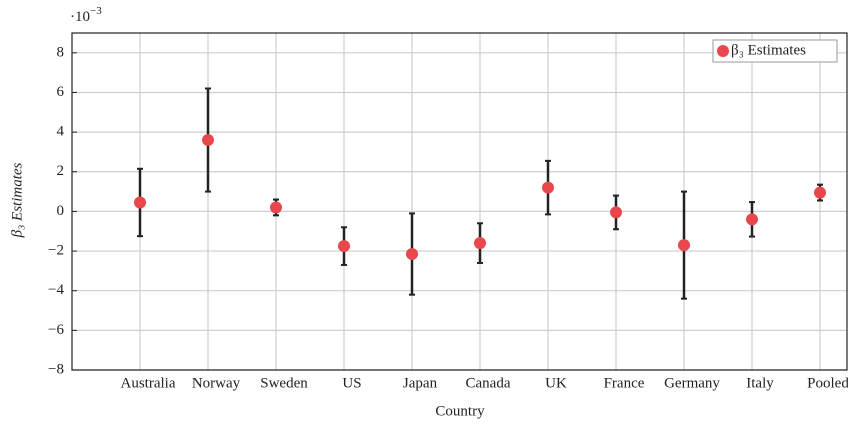  Describe the element at coordinates (56, 250) in the screenshot. I see `y-tick-label: −2` at that location.